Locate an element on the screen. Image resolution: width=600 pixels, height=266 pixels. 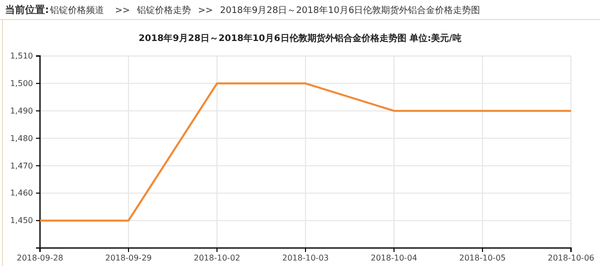
text: 铝锭价格频道 is located at coordinates (76, 10).